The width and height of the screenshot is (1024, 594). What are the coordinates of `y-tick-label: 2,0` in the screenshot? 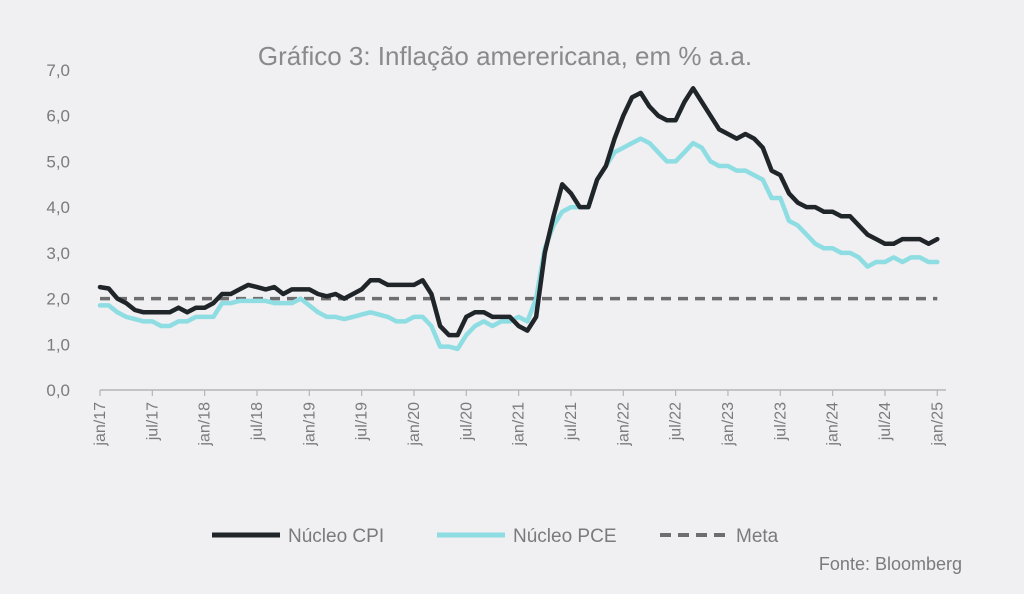 It's located at (58, 299).